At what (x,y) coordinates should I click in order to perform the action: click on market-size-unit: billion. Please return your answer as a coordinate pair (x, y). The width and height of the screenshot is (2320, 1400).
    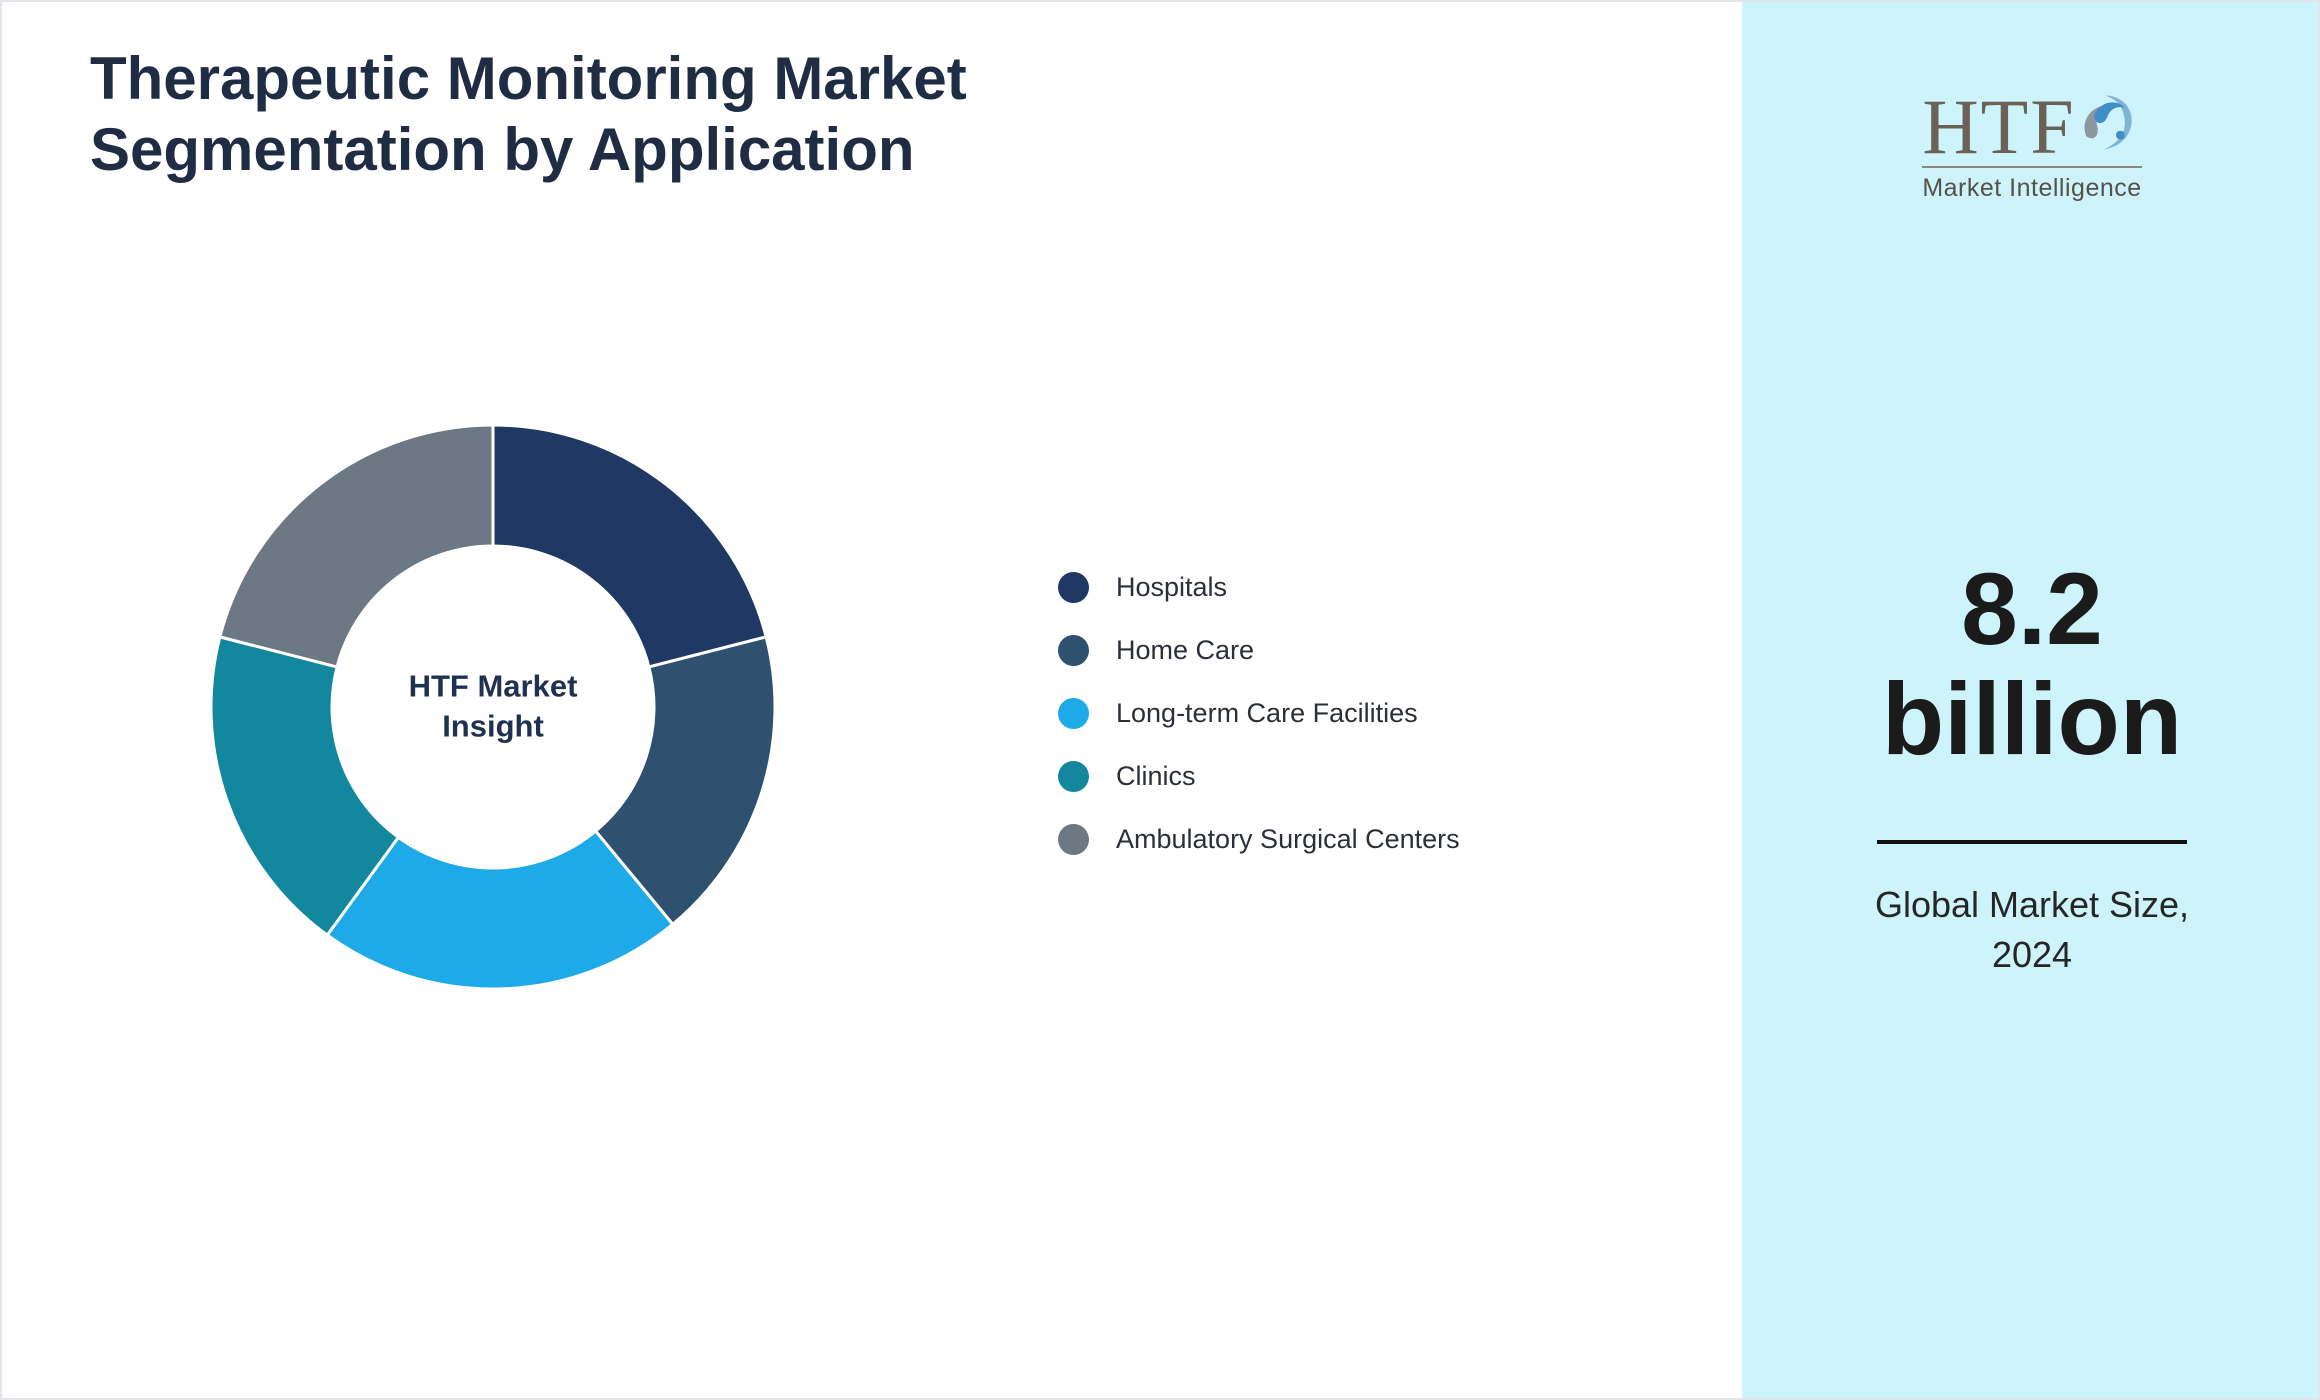
    Looking at the image, I should click on (2032, 719).